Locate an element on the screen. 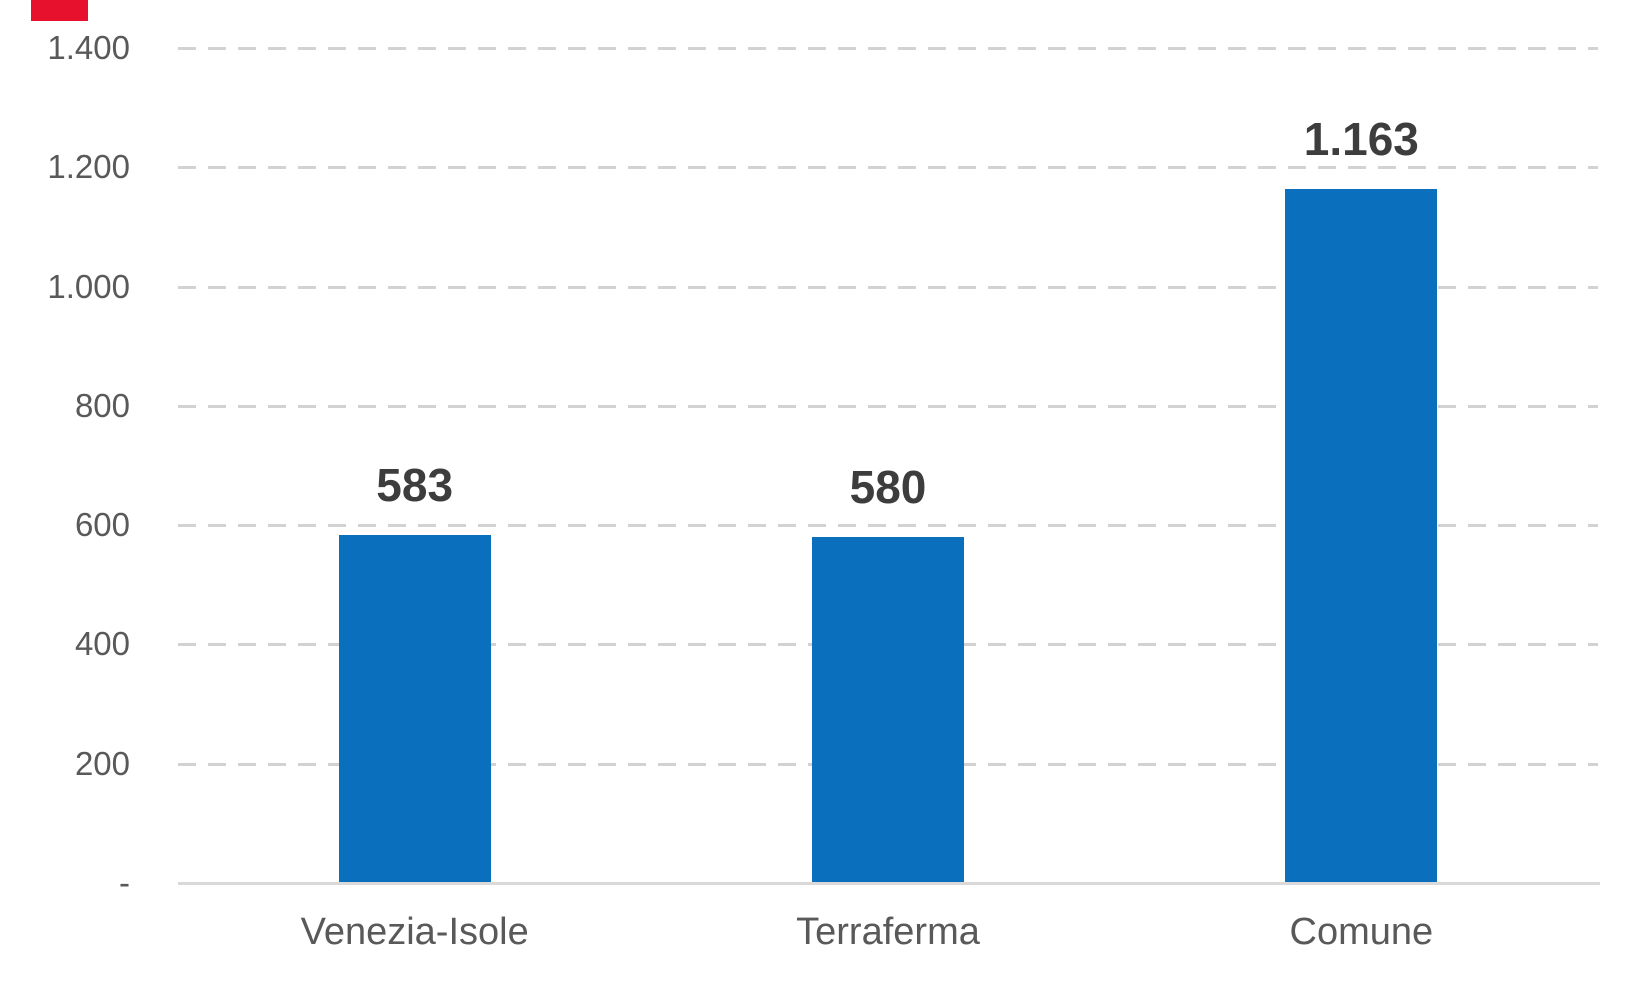 This screenshot has width=1650, height=990. bar-terraferma is located at coordinates (888, 710).